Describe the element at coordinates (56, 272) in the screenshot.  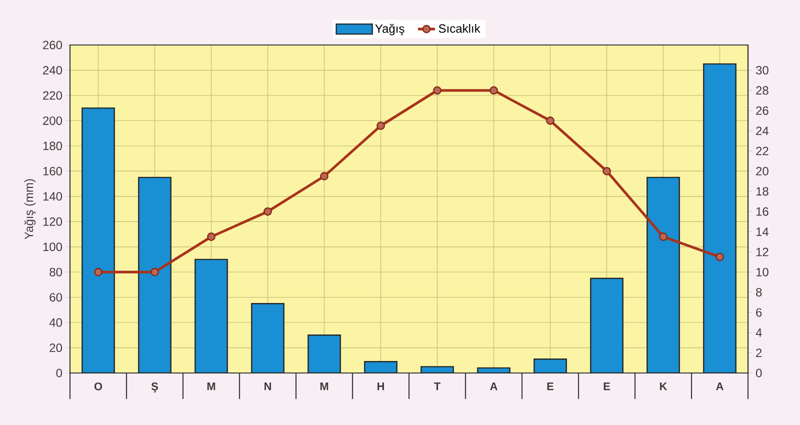
I see `y-tick-label: 80` at that location.